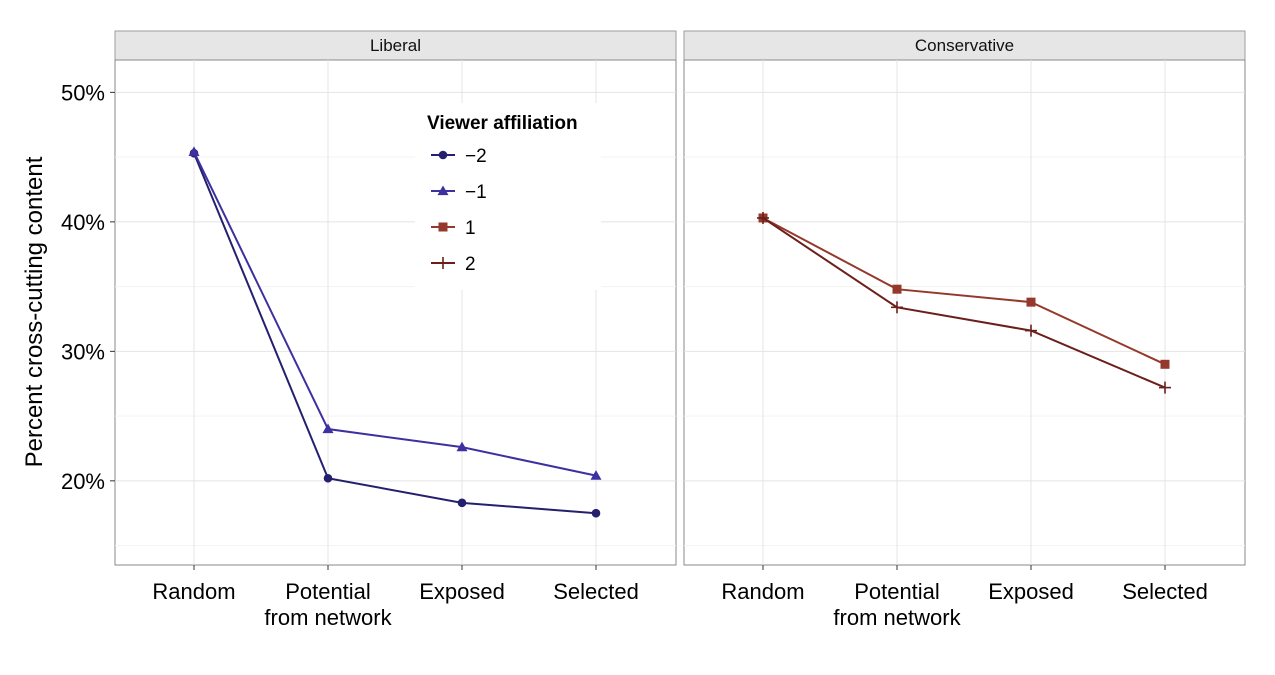  Describe the element at coordinates (502, 123) in the screenshot. I see `legend-title: Viewer affiliation` at that location.